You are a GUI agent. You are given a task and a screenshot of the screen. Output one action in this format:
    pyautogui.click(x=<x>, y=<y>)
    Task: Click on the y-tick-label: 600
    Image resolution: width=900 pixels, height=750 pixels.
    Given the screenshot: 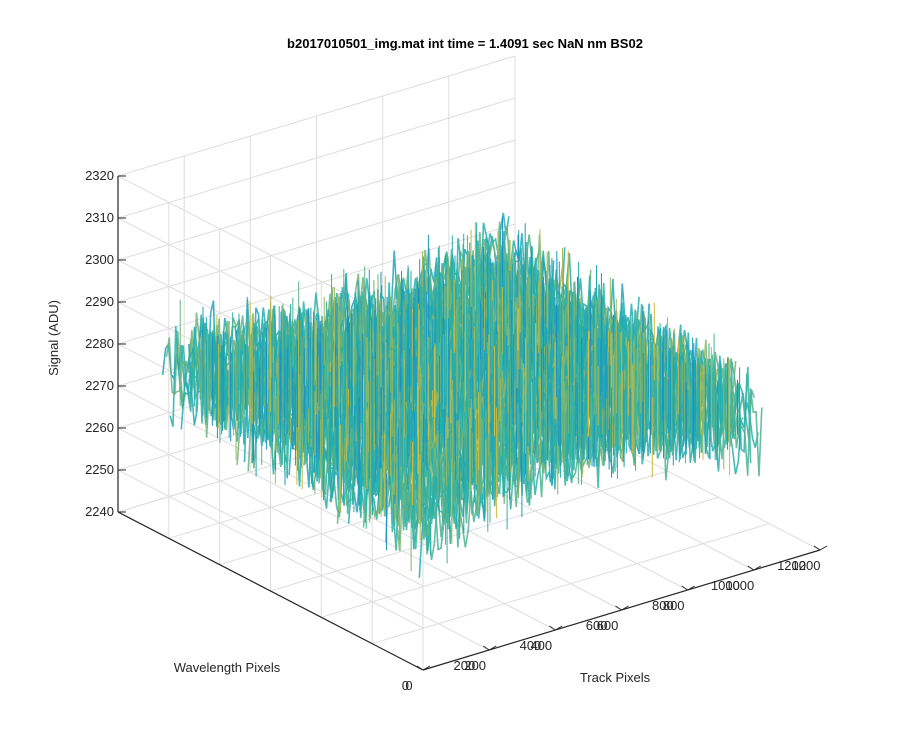 What is the action you would take?
    pyautogui.click(x=597, y=625)
    